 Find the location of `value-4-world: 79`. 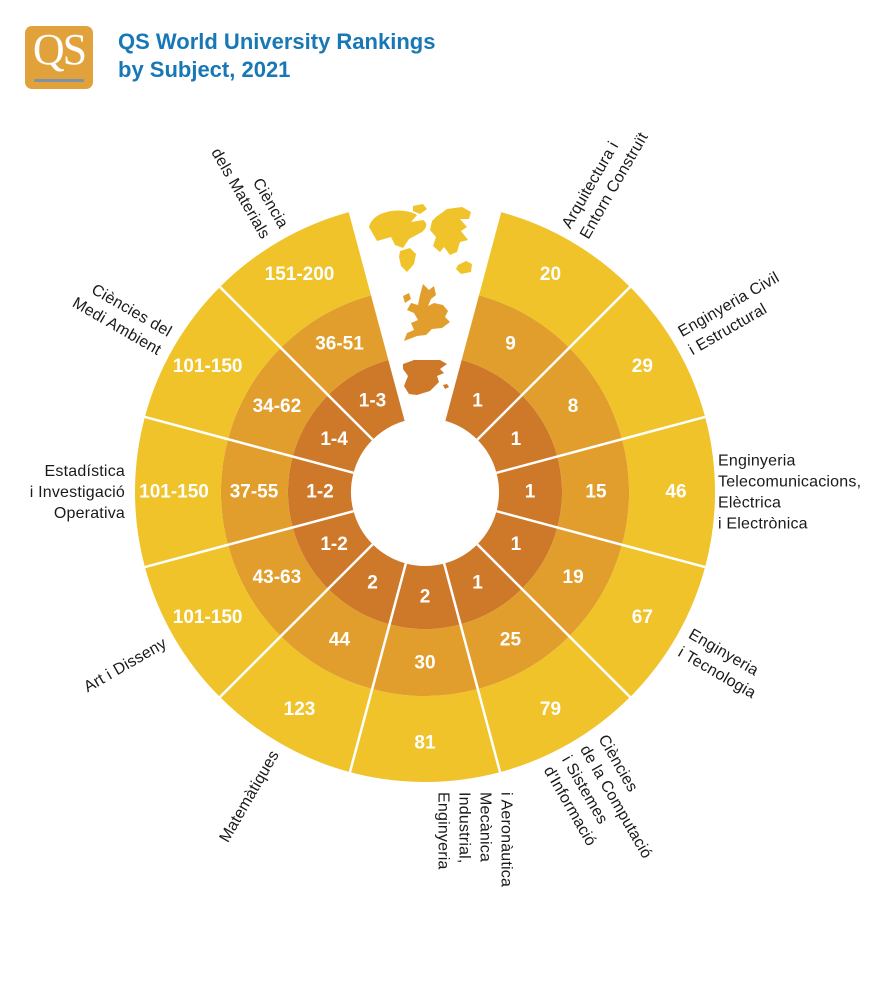

value-4-world: 79 is located at coordinates (550, 709).